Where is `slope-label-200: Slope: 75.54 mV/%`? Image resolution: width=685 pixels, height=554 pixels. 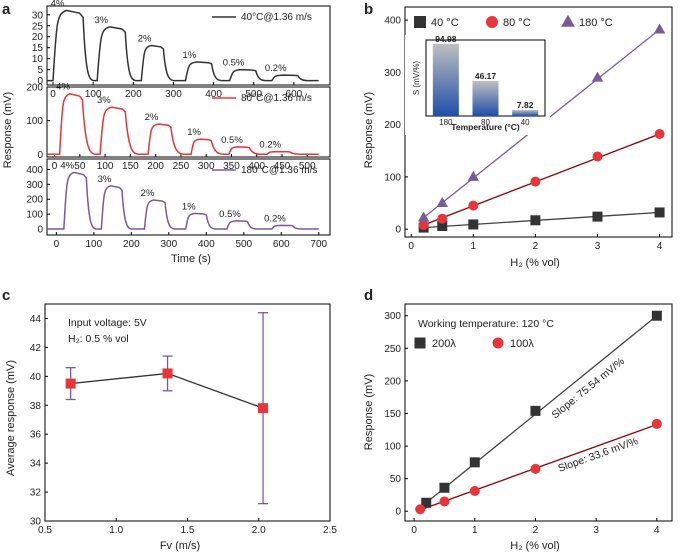
slope-label-200: Slope: 75.54 mV/% is located at coordinates (588, 388).